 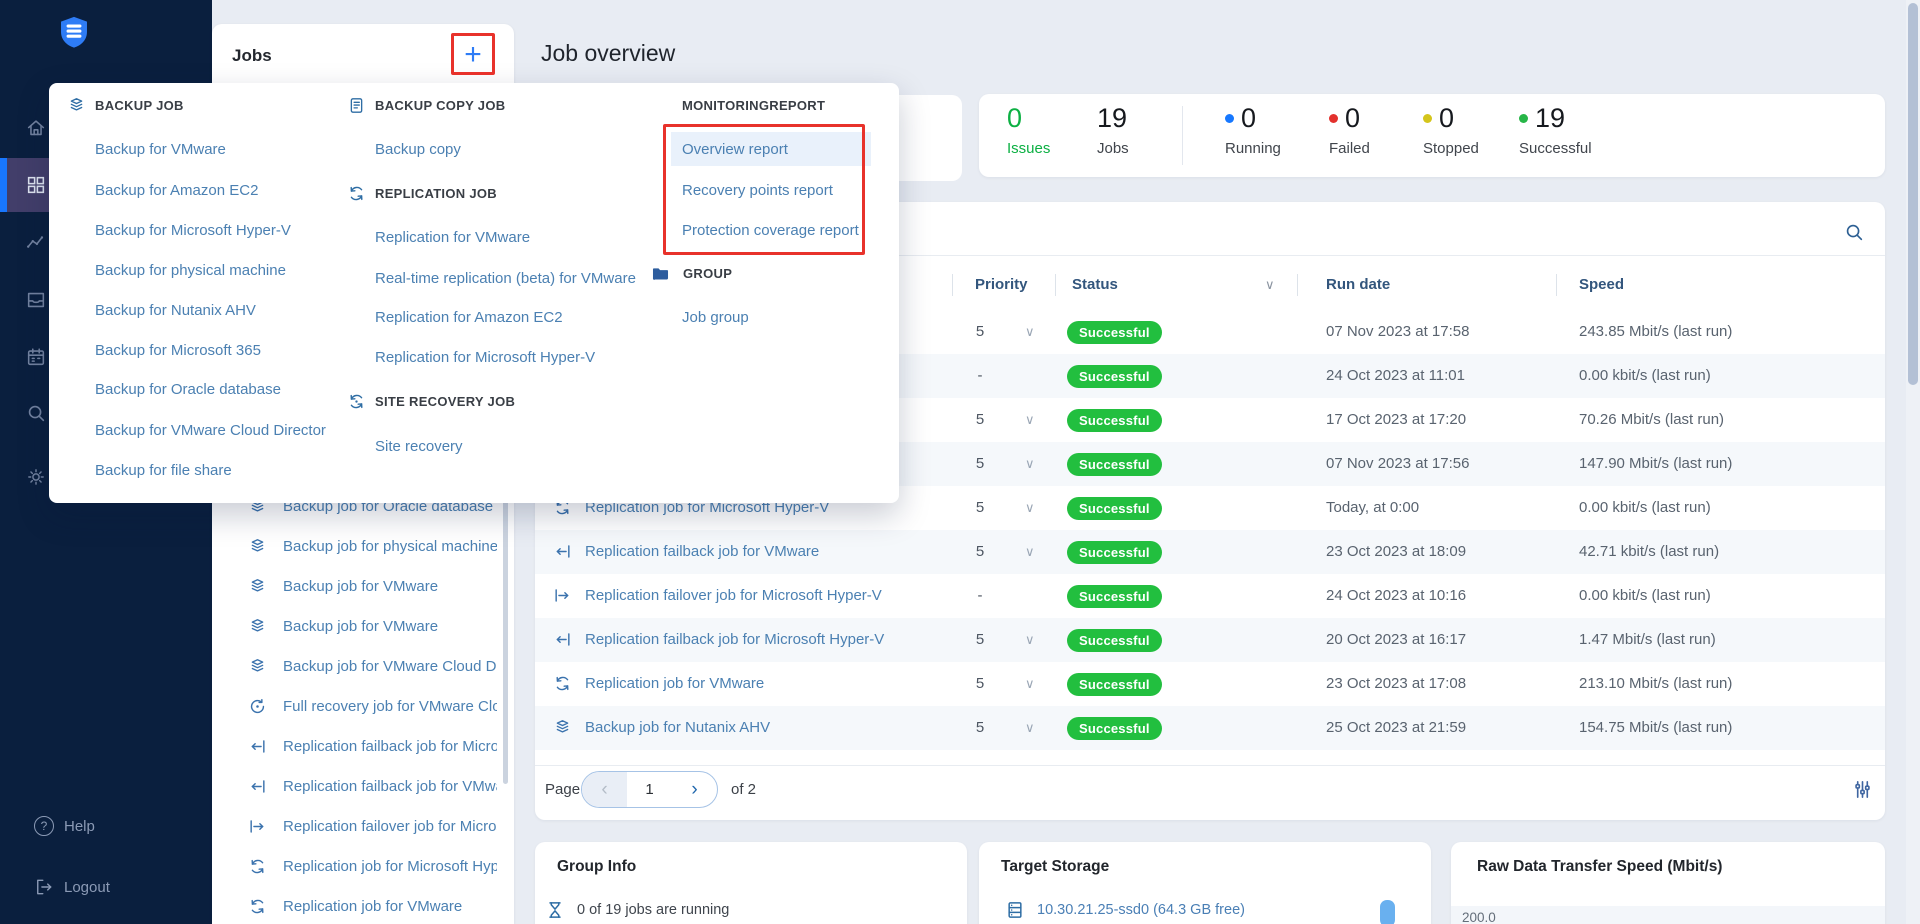 I want to click on jobs-list-item: Replication failback job for Microso, so click(x=361, y=746).